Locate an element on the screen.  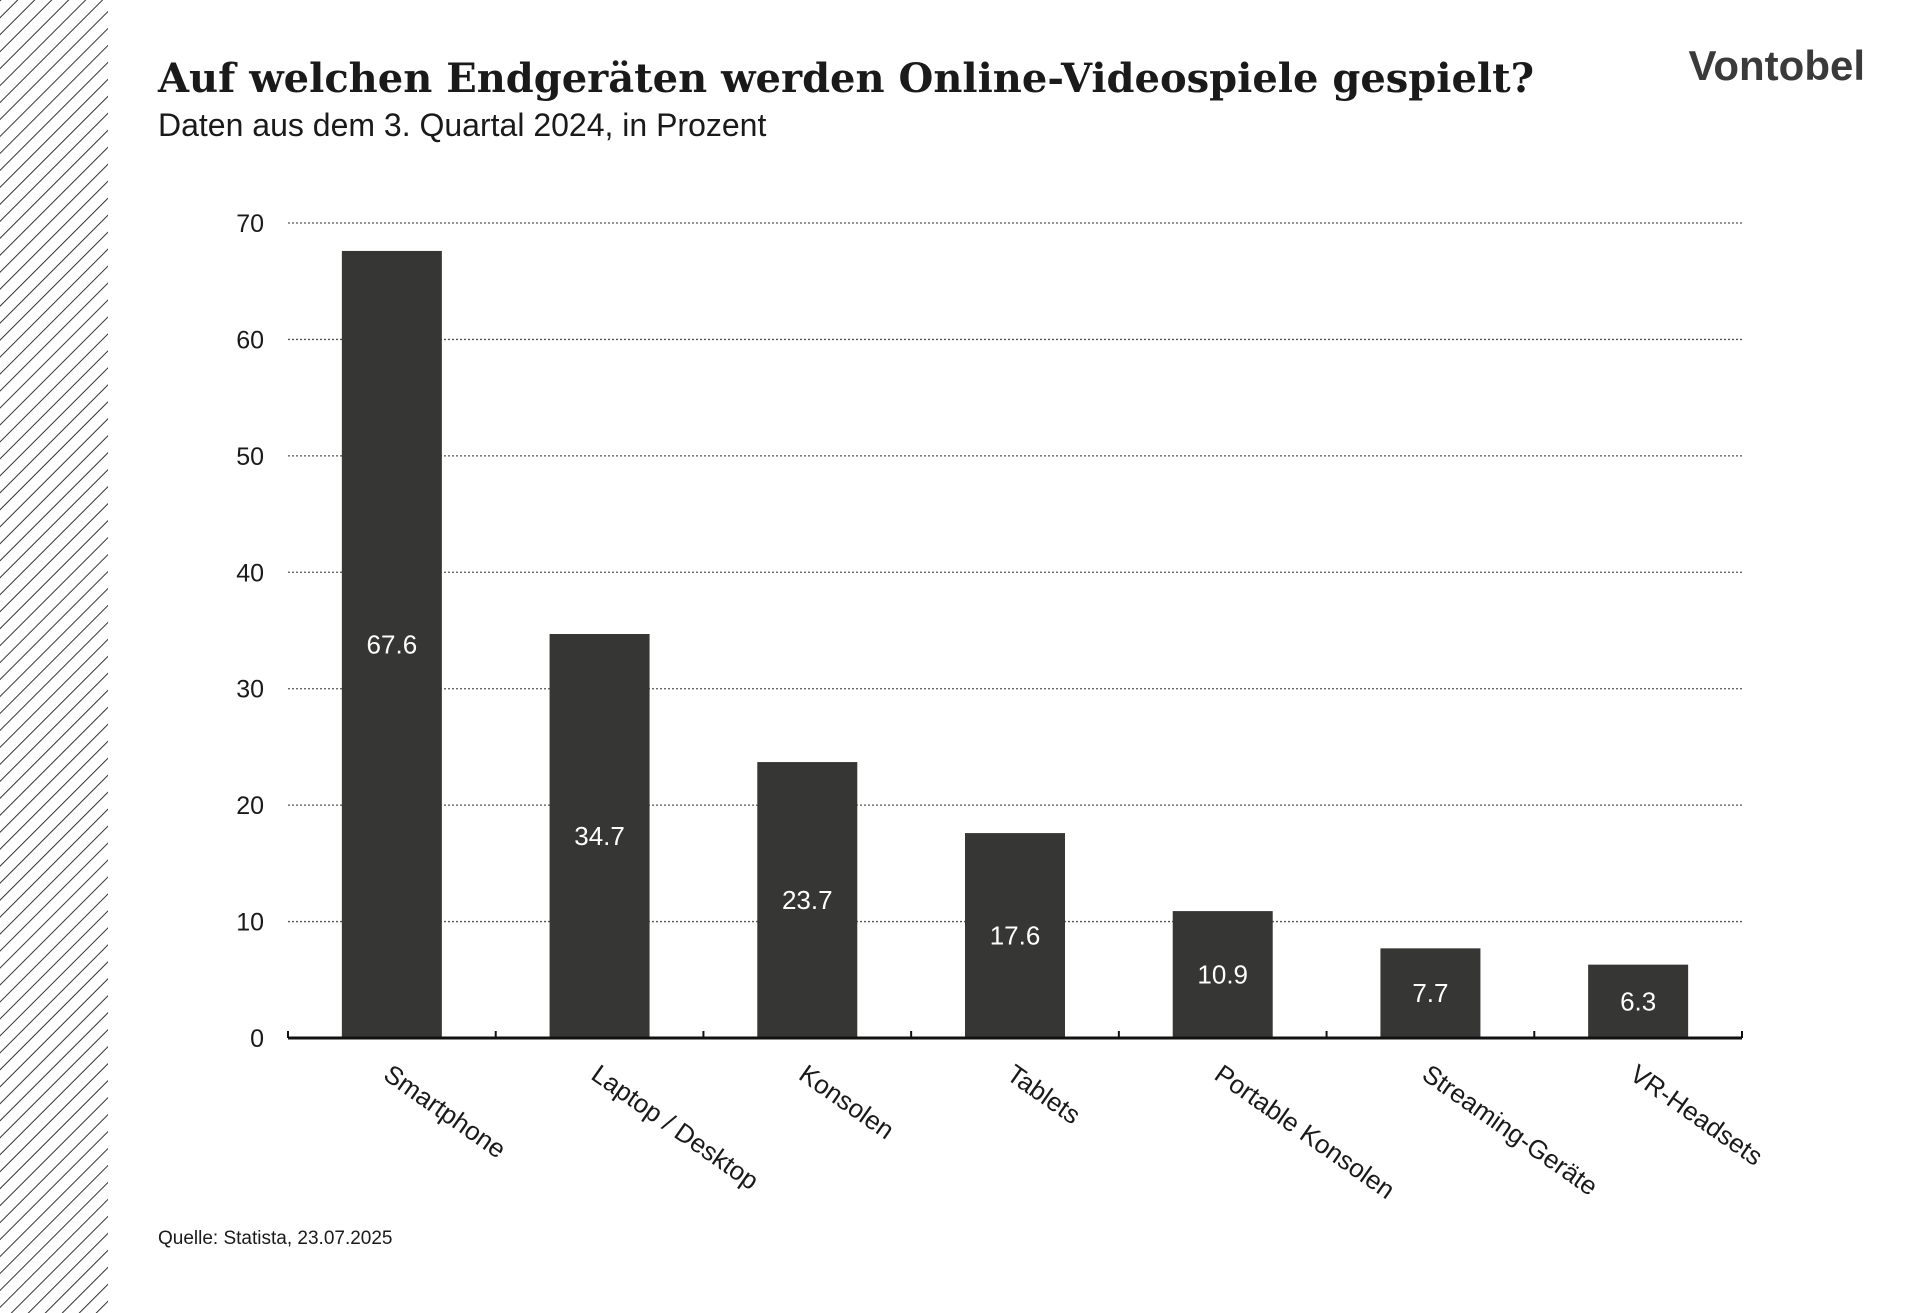
y-tick-label: 0 is located at coordinates (257, 1039).